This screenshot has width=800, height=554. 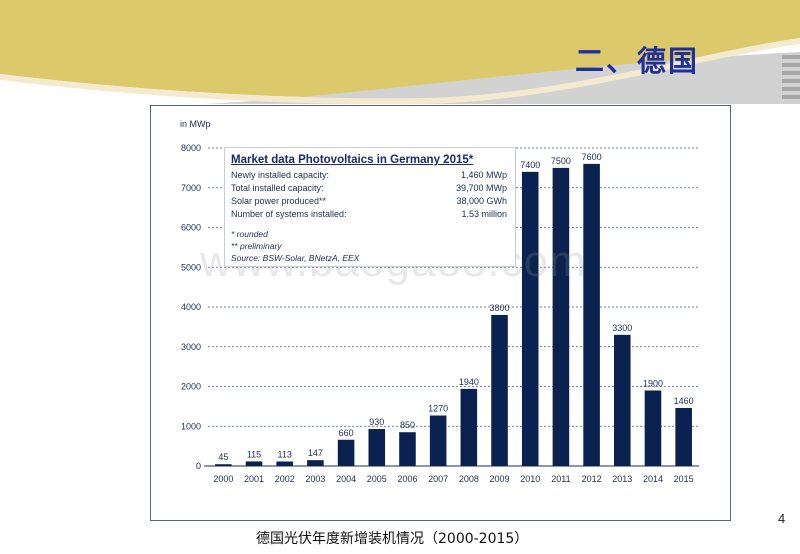 I want to click on slide-caption: 德国光伏年度新增装机情况（2000-2015）, so click(x=392, y=539).